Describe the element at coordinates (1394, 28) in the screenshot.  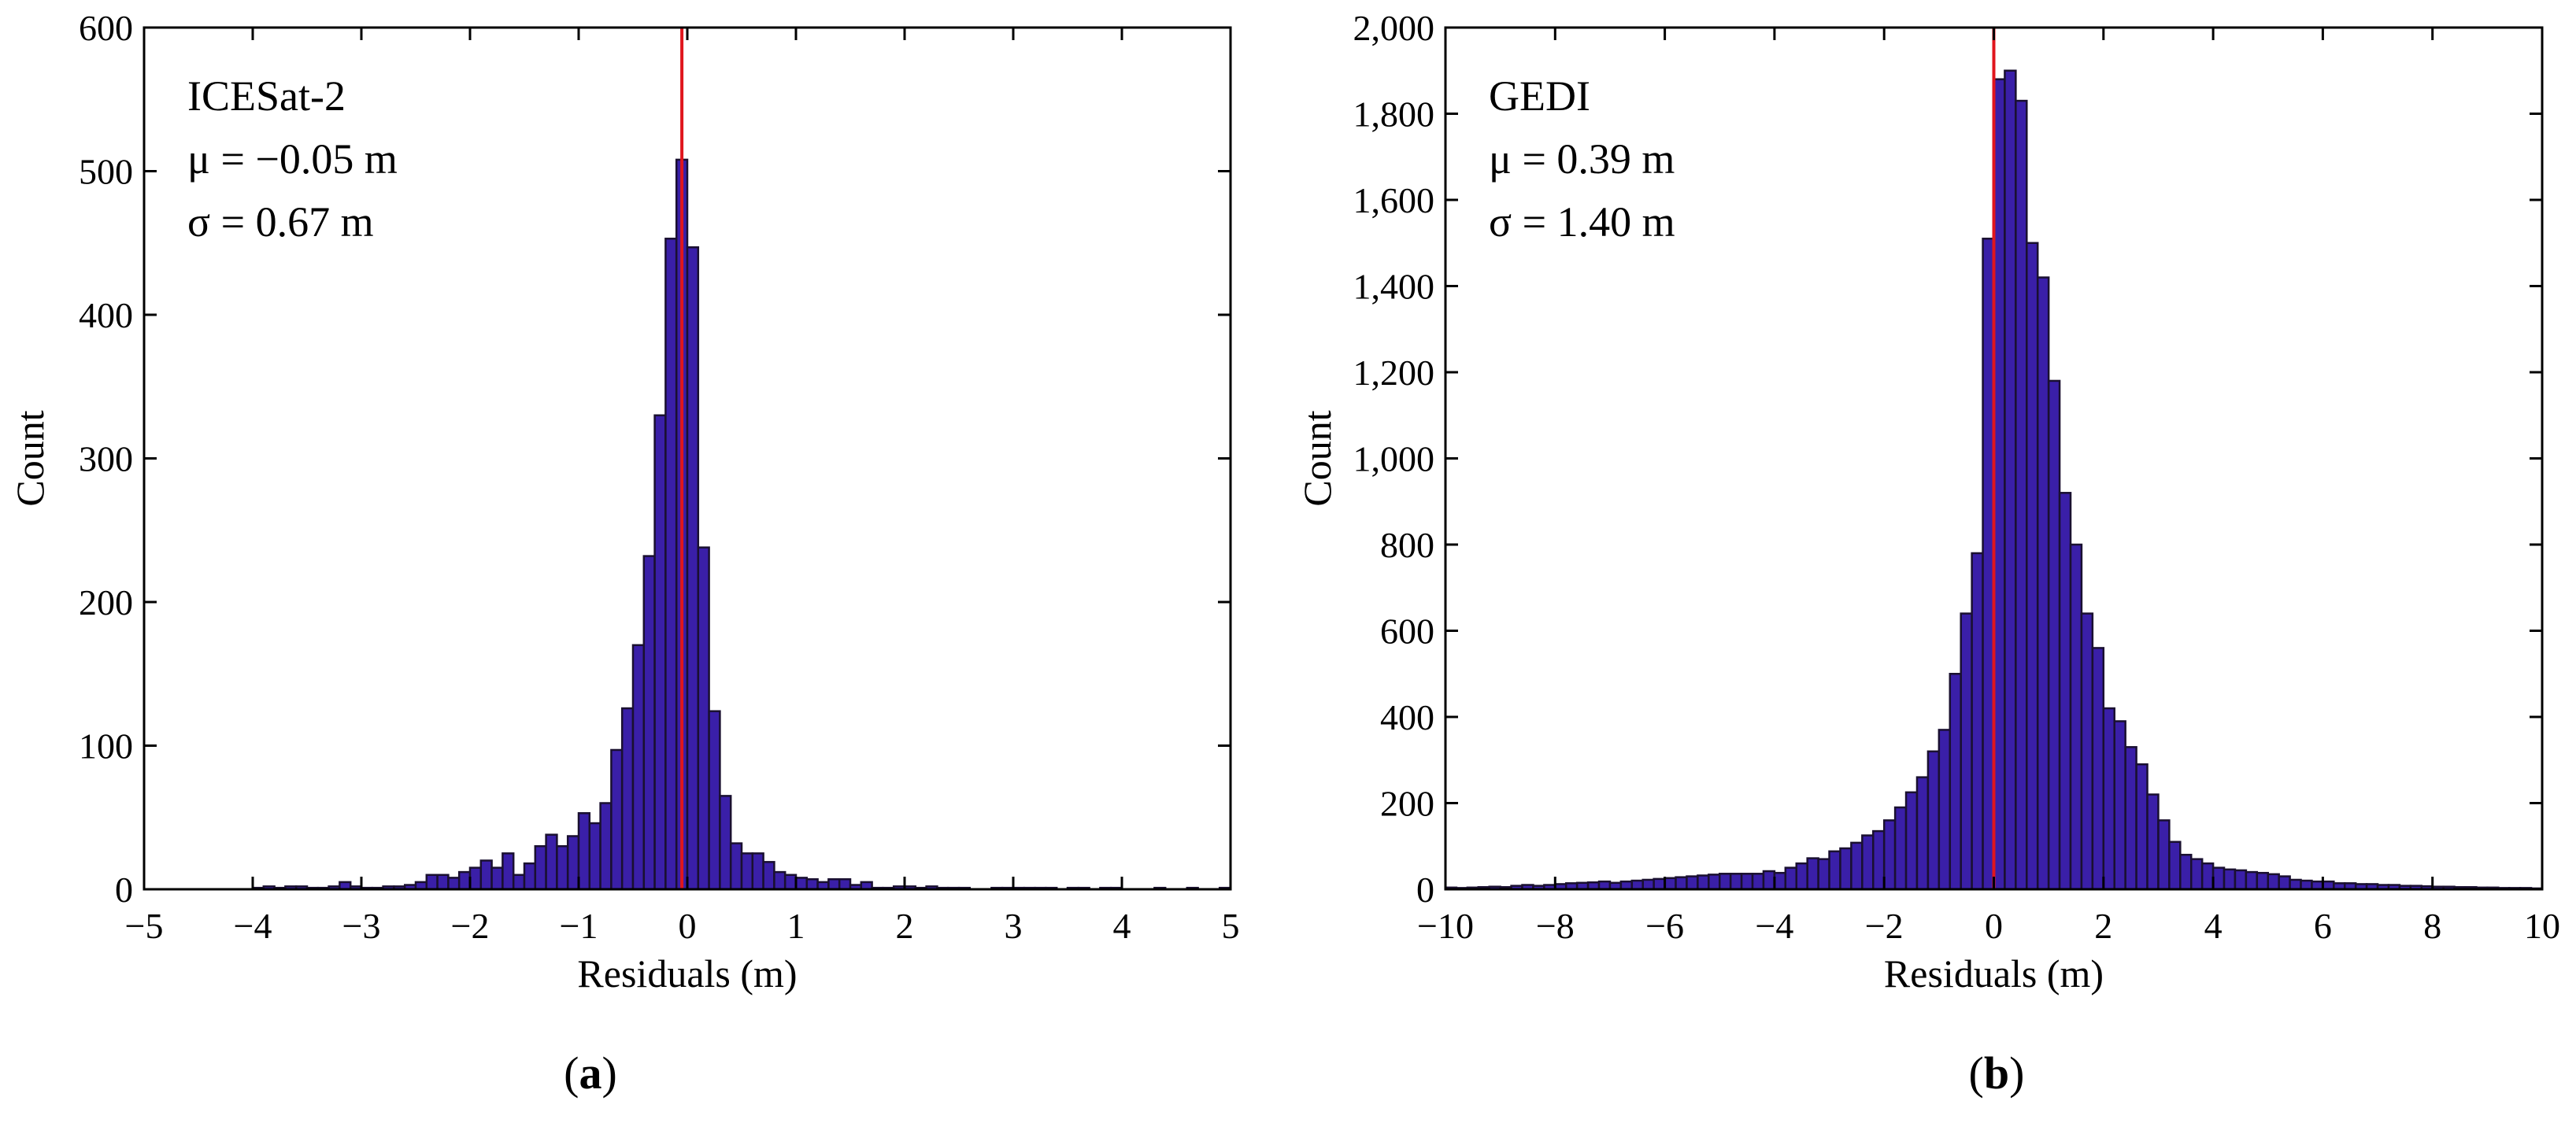
I see `y-tick-label: 2,000` at that location.